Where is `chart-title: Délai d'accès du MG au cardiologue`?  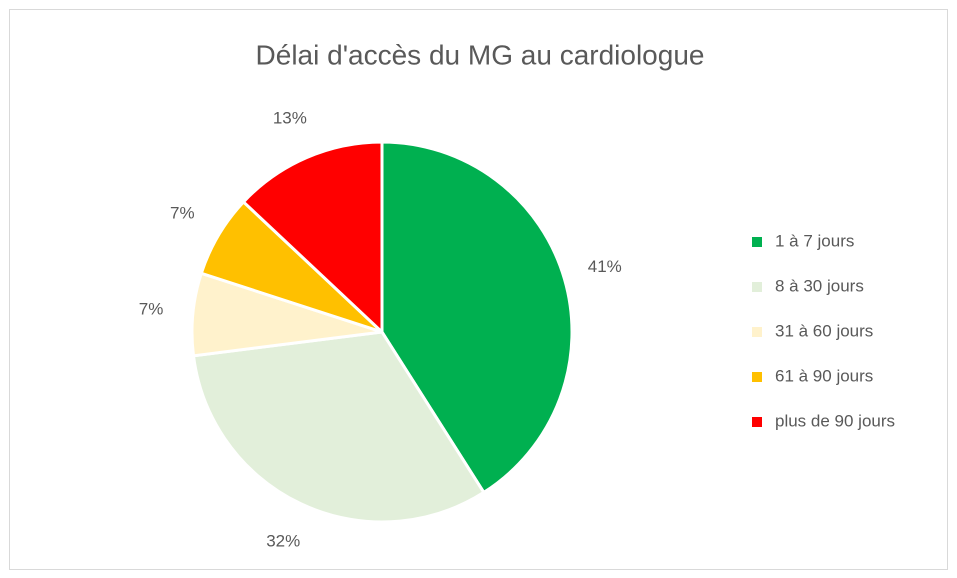
chart-title: Délai d'accès du MG au cardiologue is located at coordinates (480, 54).